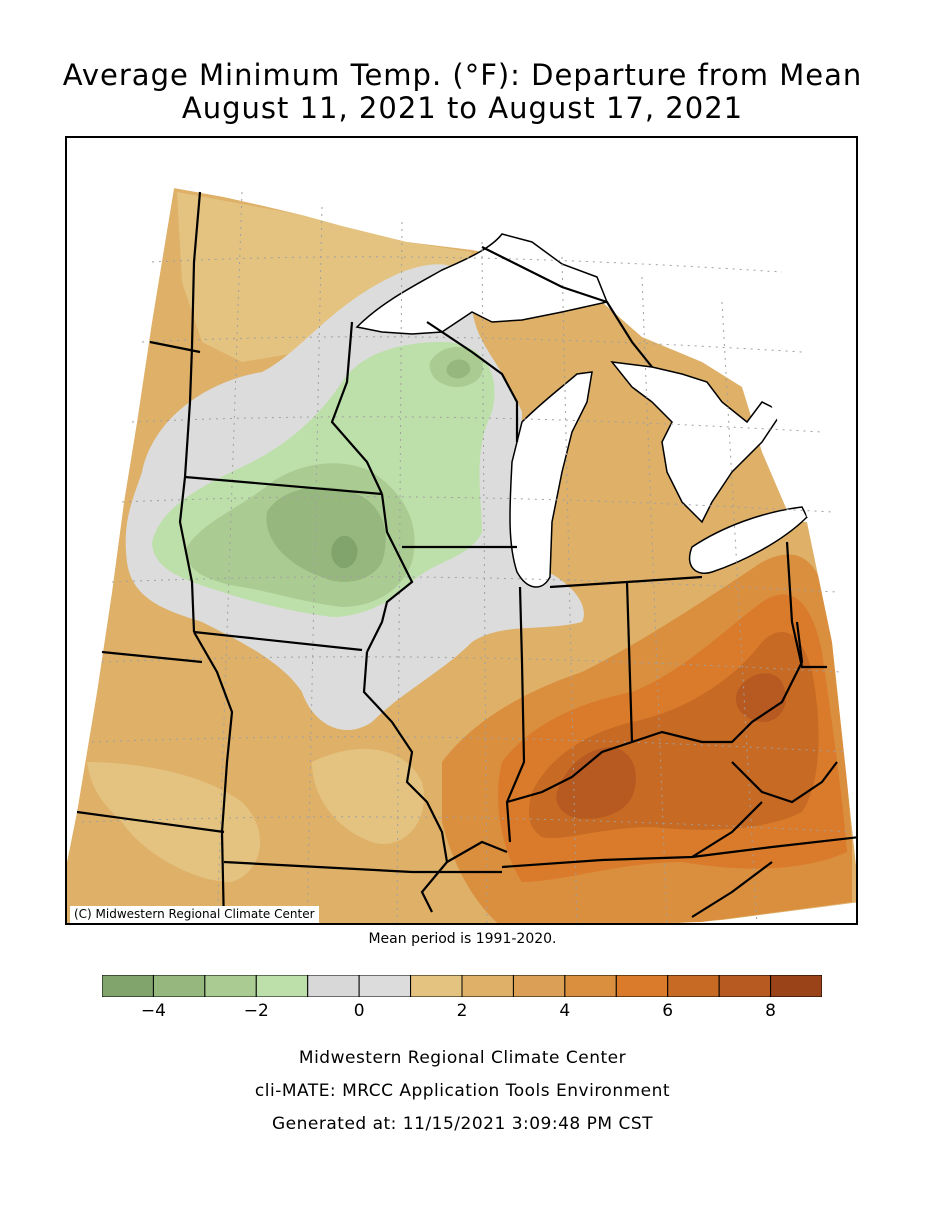  I want to click on mean-period-note: Mean period is 1991-2020., so click(462, 939).